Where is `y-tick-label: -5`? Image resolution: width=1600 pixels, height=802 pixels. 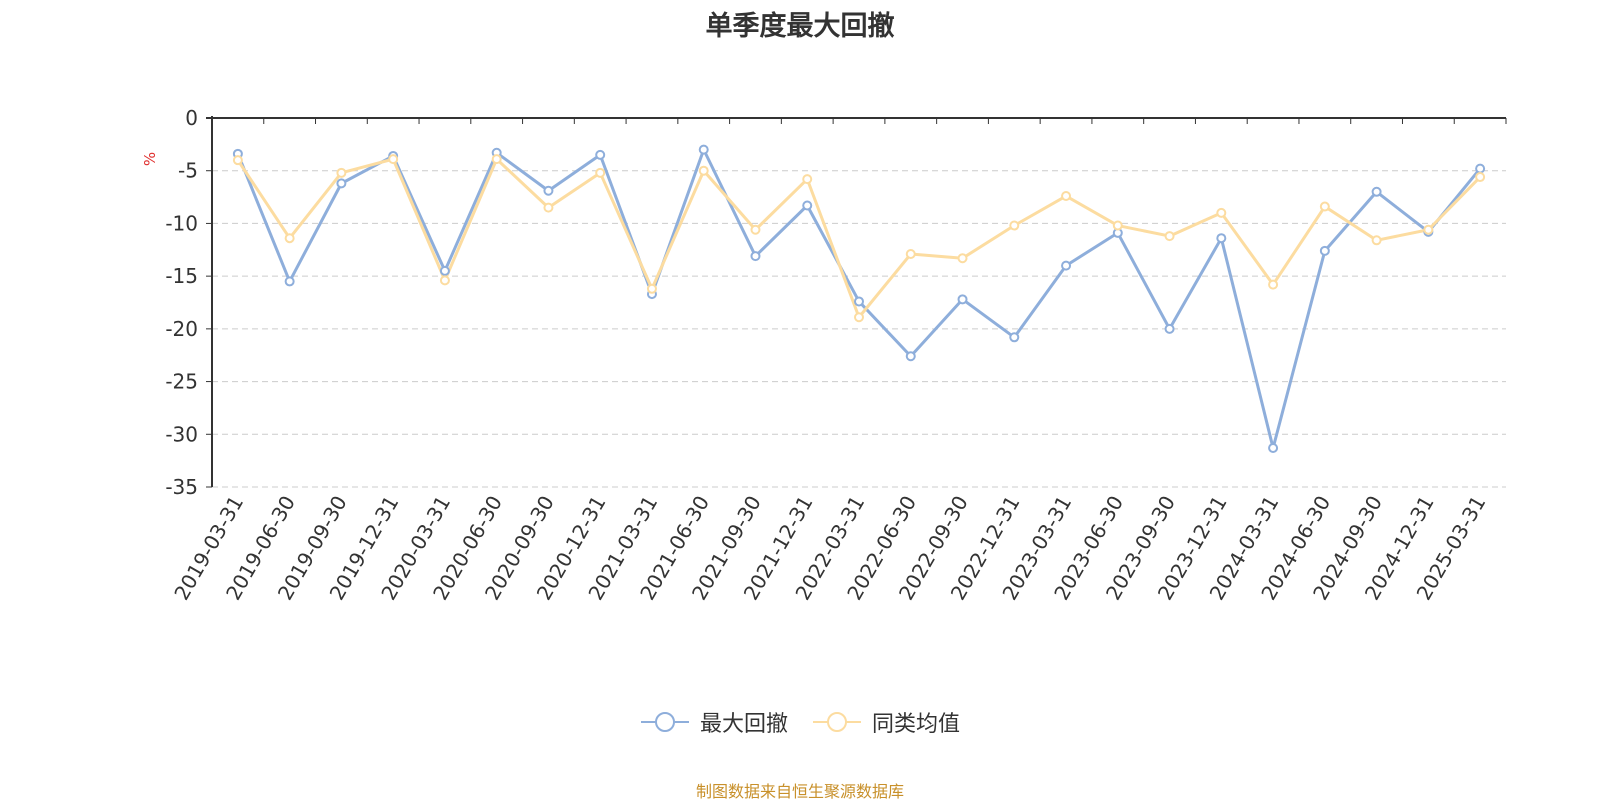 y-tick-label: -5 is located at coordinates (188, 171).